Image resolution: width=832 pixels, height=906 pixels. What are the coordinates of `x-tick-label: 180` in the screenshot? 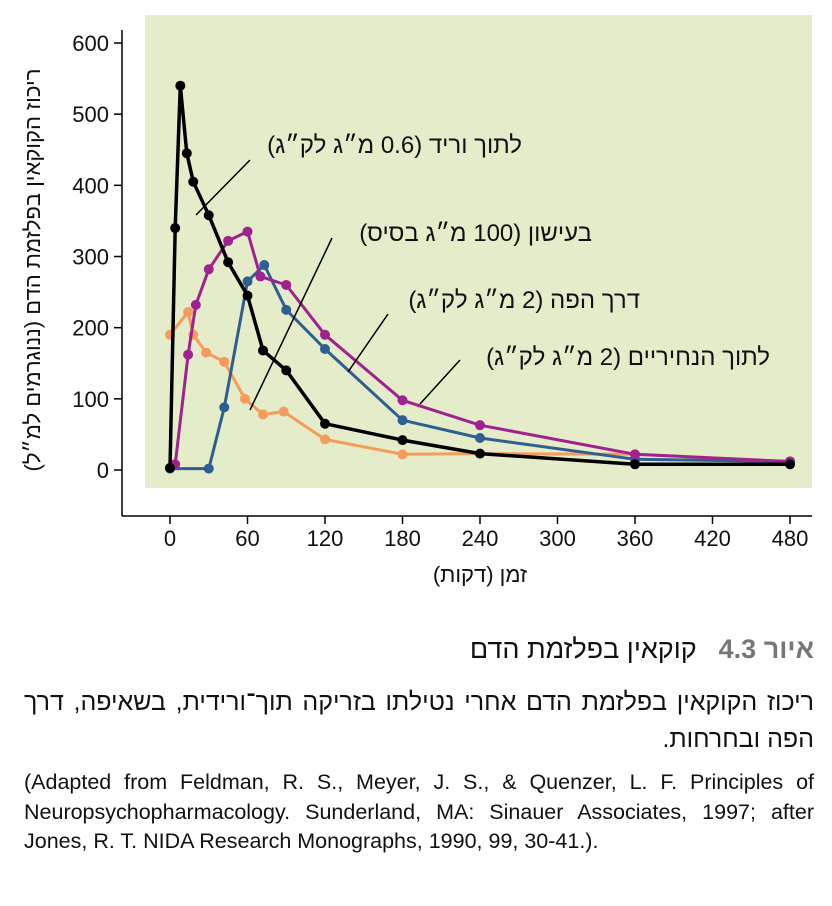 It's located at (402, 538).